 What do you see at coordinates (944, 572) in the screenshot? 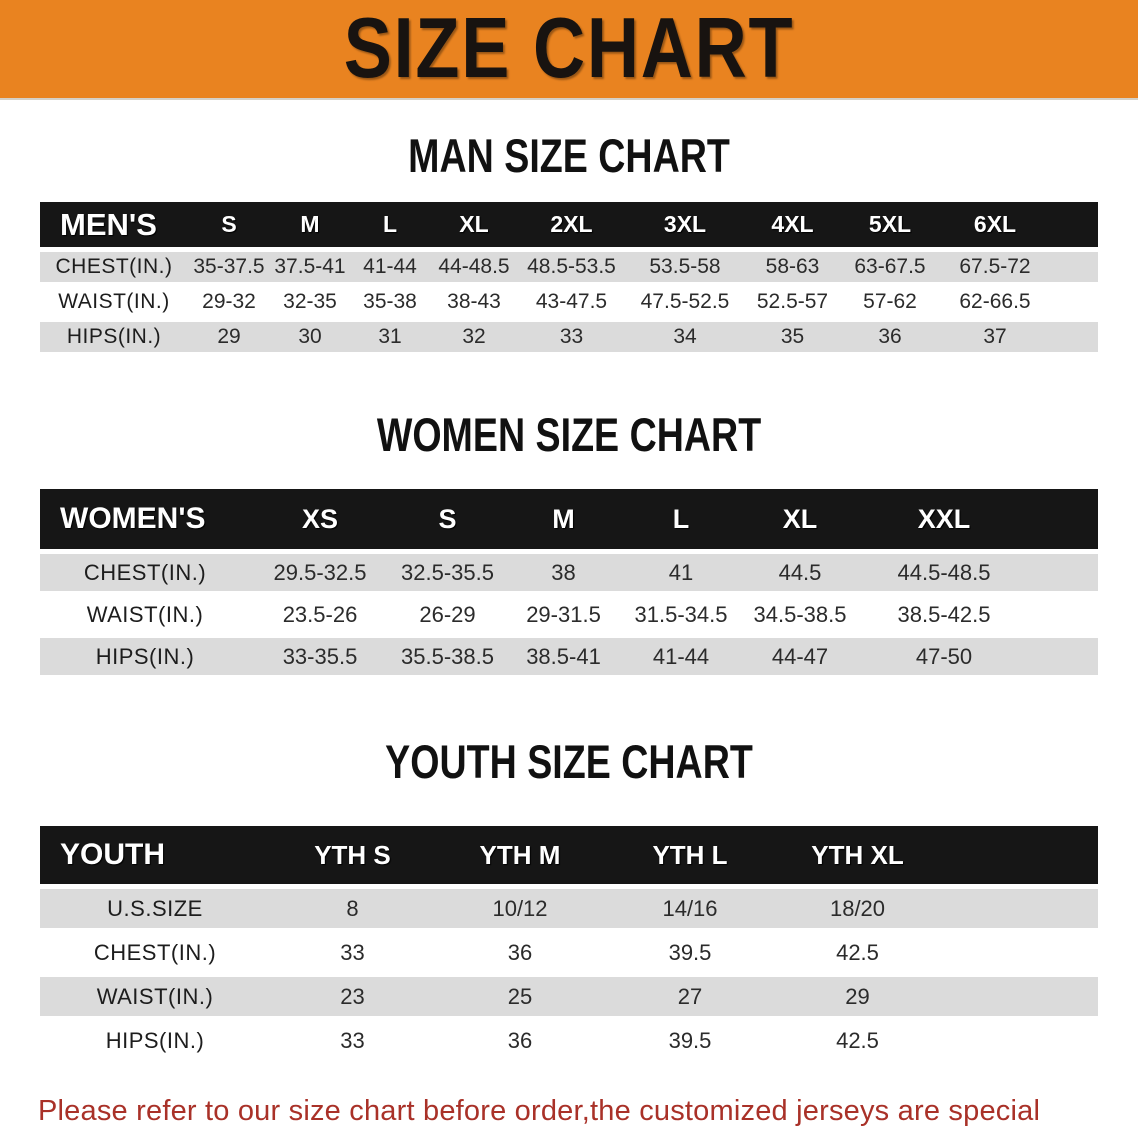
I see `size-value: 44.5-48.5` at bounding box center [944, 572].